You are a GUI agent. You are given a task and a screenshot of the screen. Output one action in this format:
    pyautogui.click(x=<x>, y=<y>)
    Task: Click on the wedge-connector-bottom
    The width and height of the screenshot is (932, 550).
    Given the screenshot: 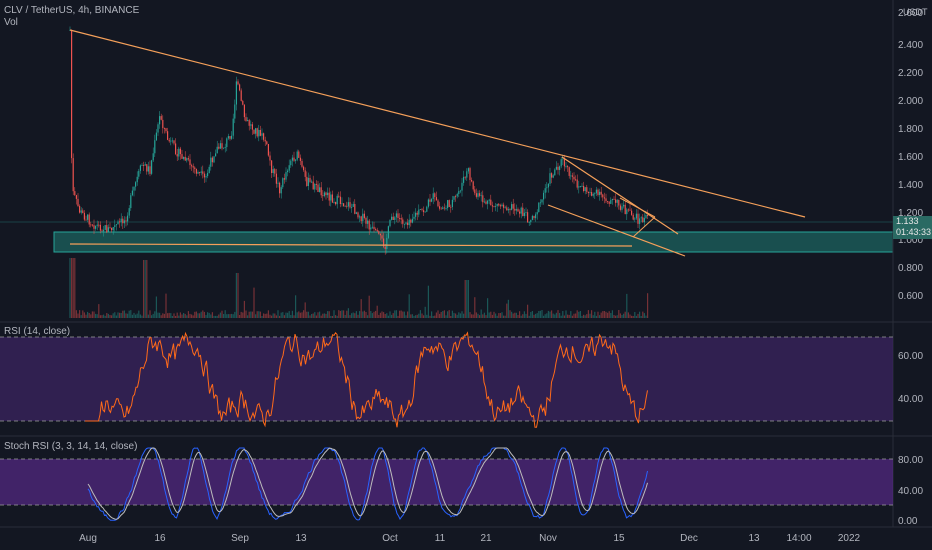 What is the action you would take?
    pyautogui.click(x=644, y=227)
    